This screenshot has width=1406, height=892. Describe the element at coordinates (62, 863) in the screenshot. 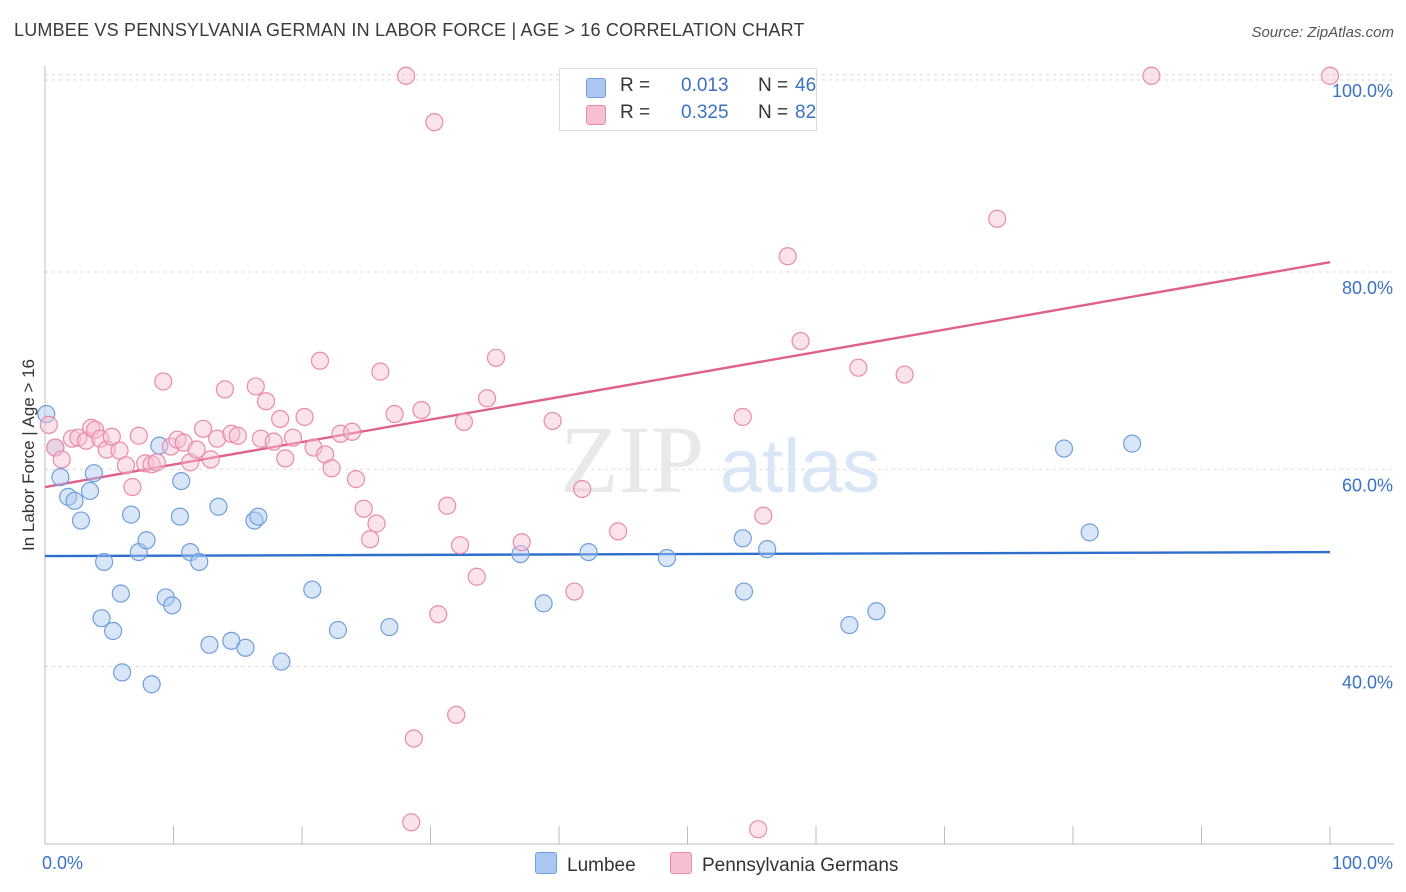

I see `x-tick-label: 0.0%` at that location.